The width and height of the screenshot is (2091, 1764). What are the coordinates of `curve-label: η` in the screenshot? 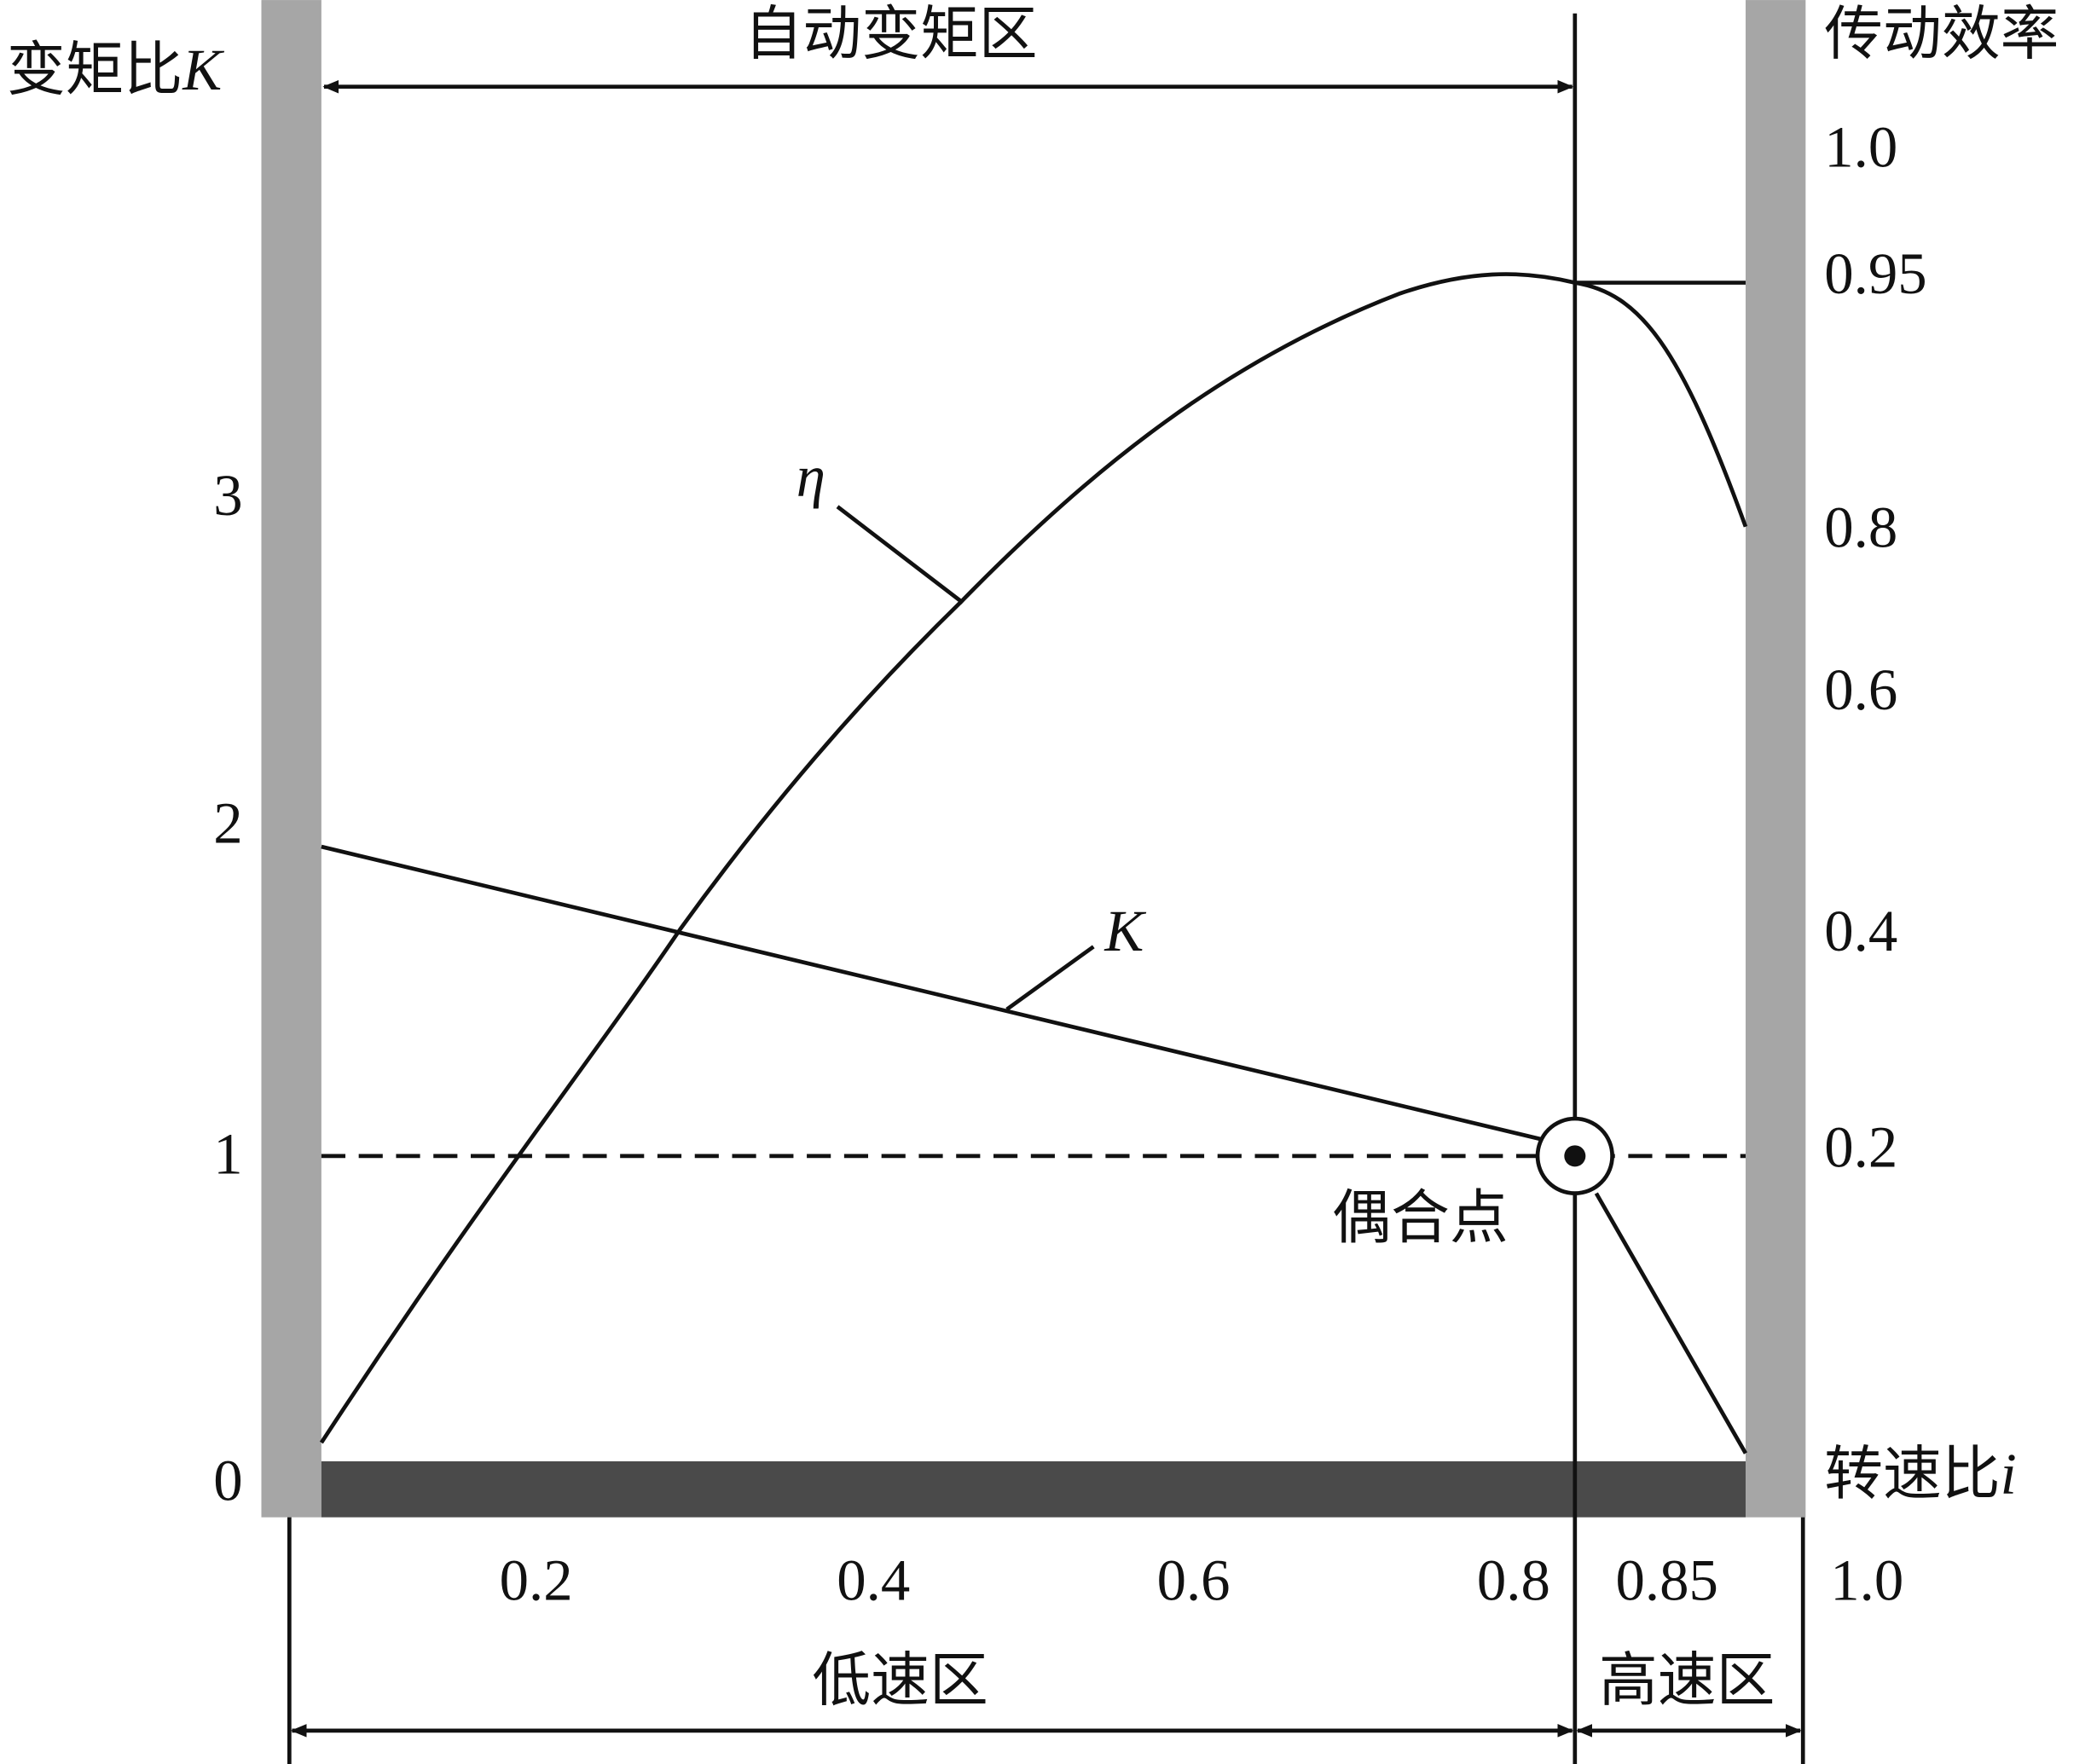 It's located at (810, 476).